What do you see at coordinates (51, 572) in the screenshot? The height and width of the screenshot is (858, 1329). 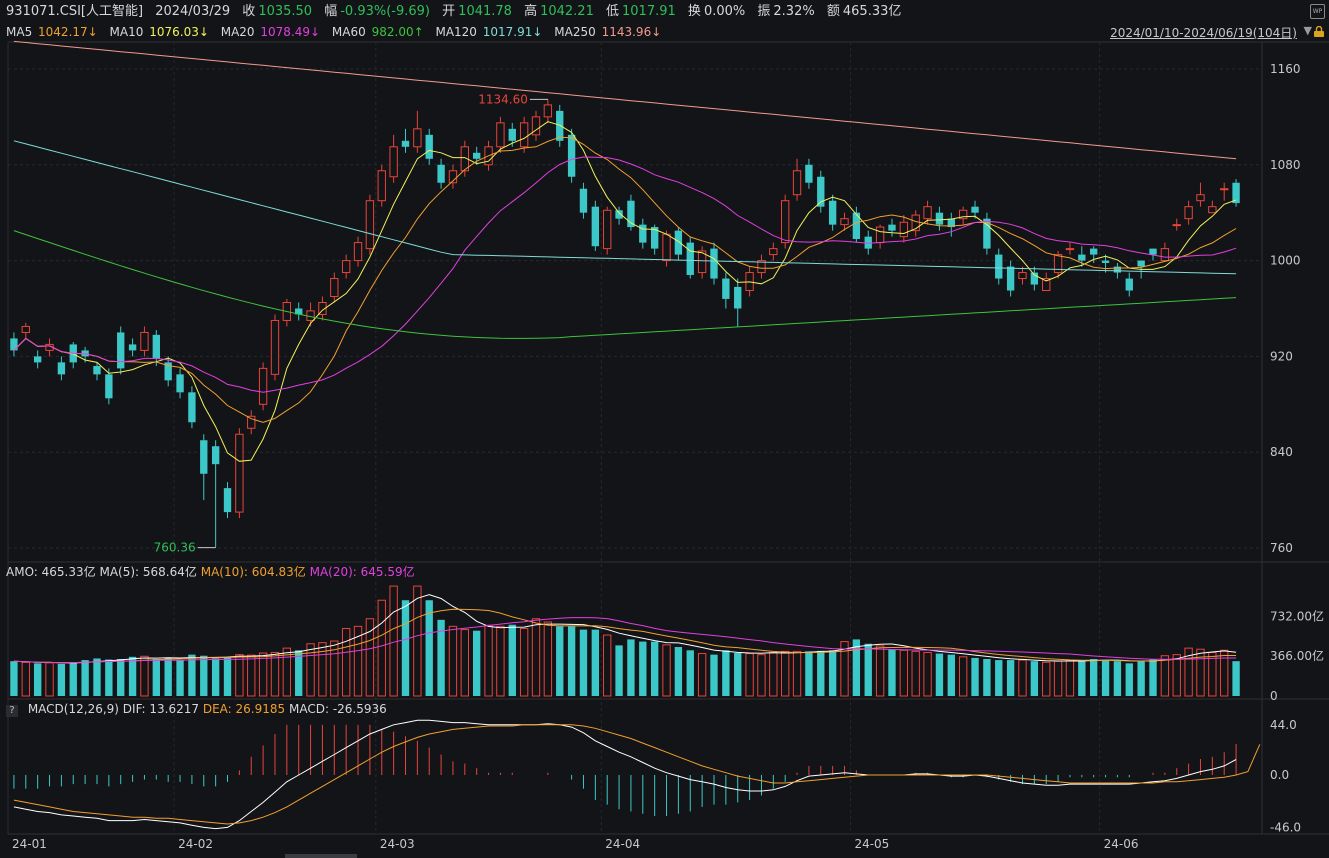 I see `amo-value: AMO: 465.33亿` at bounding box center [51, 572].